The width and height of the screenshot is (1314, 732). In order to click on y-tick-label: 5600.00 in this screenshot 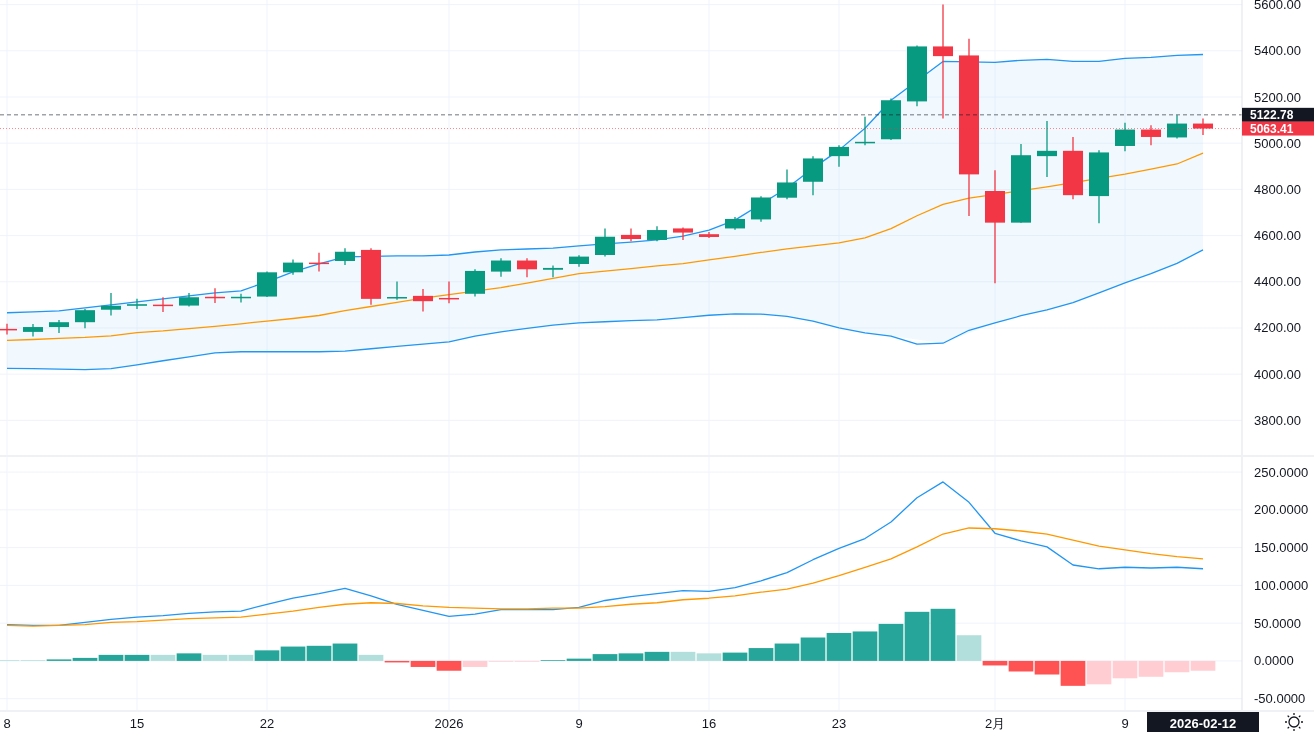, I will do `click(1277, 6)`.